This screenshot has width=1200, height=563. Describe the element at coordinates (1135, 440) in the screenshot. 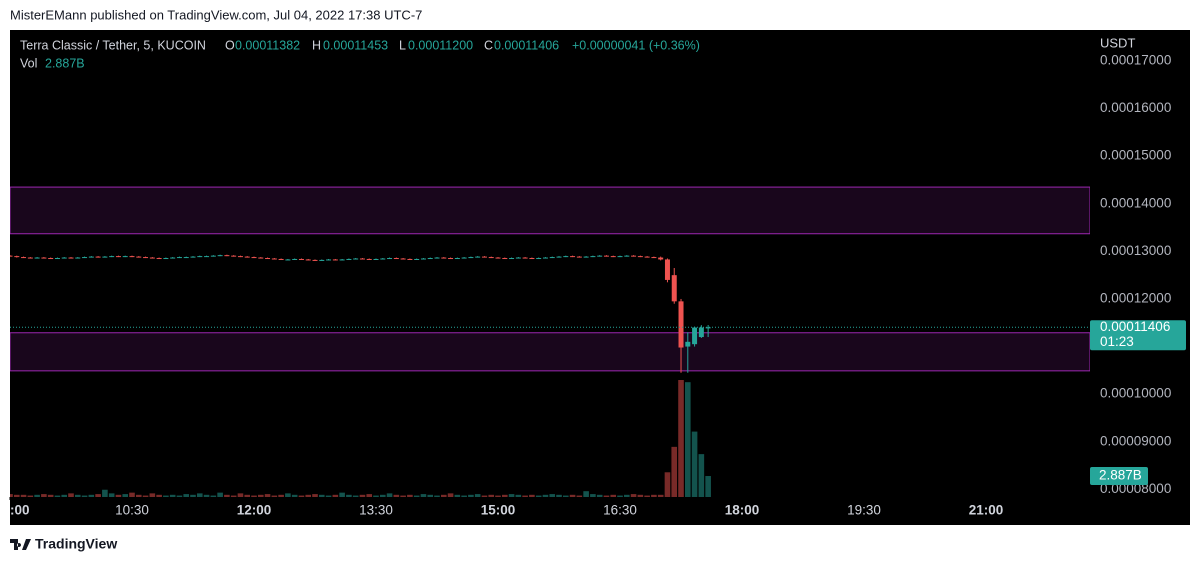

I see `y-tick-label: 0.00009000` at that location.